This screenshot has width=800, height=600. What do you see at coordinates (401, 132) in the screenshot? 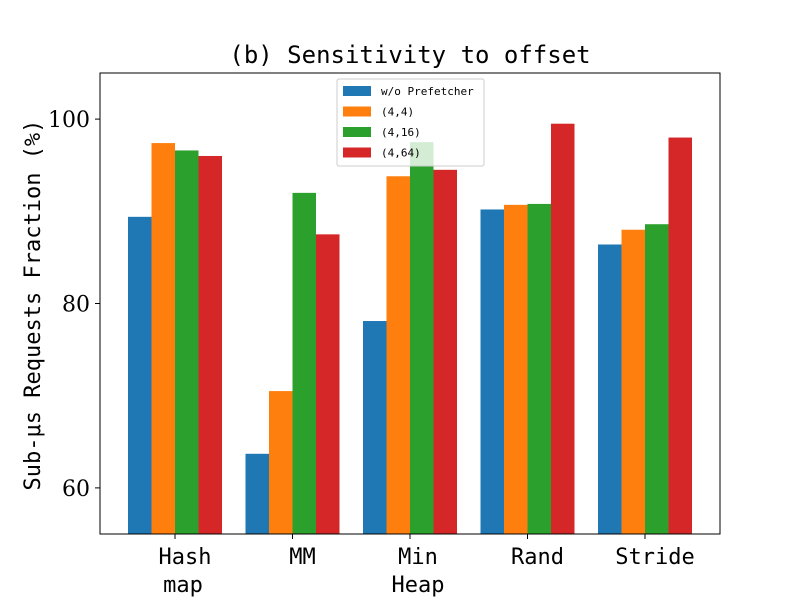
I see `legend-label-2: (4,16)` at bounding box center [401, 132].